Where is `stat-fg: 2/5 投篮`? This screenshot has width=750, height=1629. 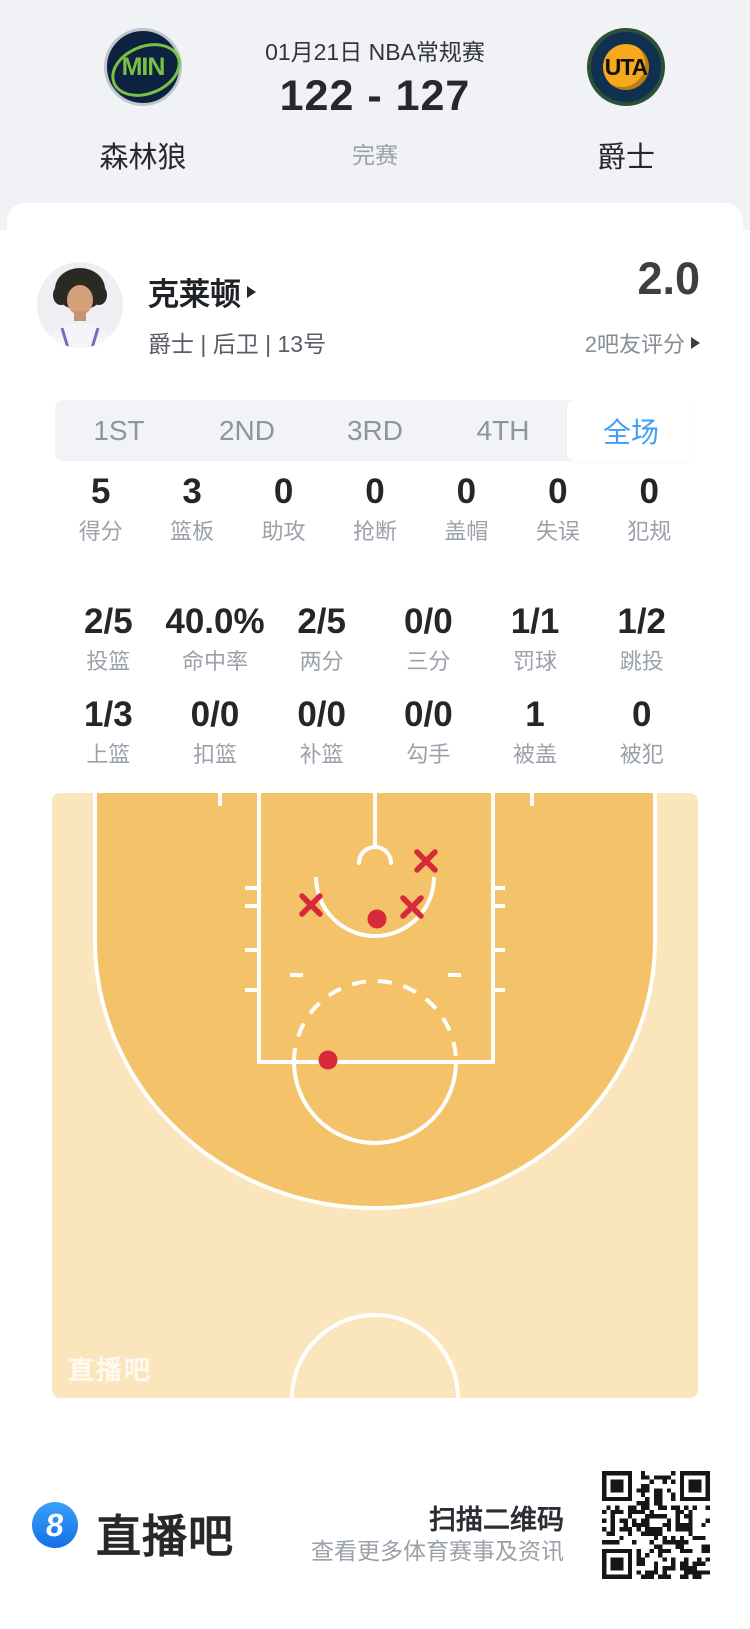 stat-fg: 2/5 投篮 is located at coordinates (108, 638).